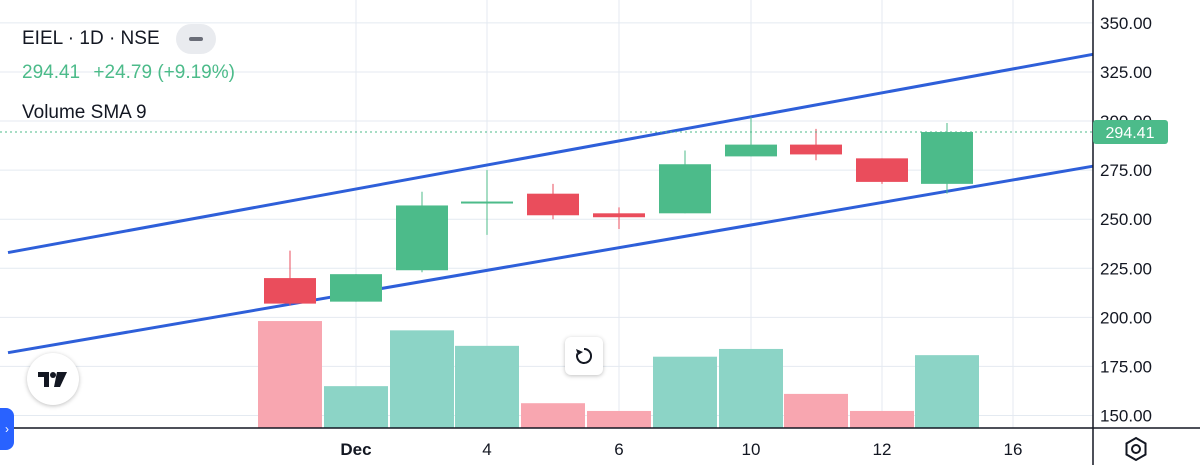 Image resolution: width=1200 pixels, height=465 pixels. Describe the element at coordinates (1126, 317) in the screenshot. I see `y-tick-label: 200.00` at that location.